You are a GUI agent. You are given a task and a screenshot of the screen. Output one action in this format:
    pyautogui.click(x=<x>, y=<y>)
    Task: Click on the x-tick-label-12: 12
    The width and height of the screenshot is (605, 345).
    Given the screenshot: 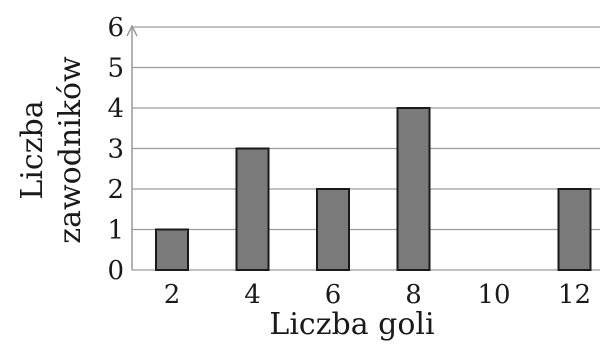 What is the action you would take?
    pyautogui.click(x=574, y=295)
    